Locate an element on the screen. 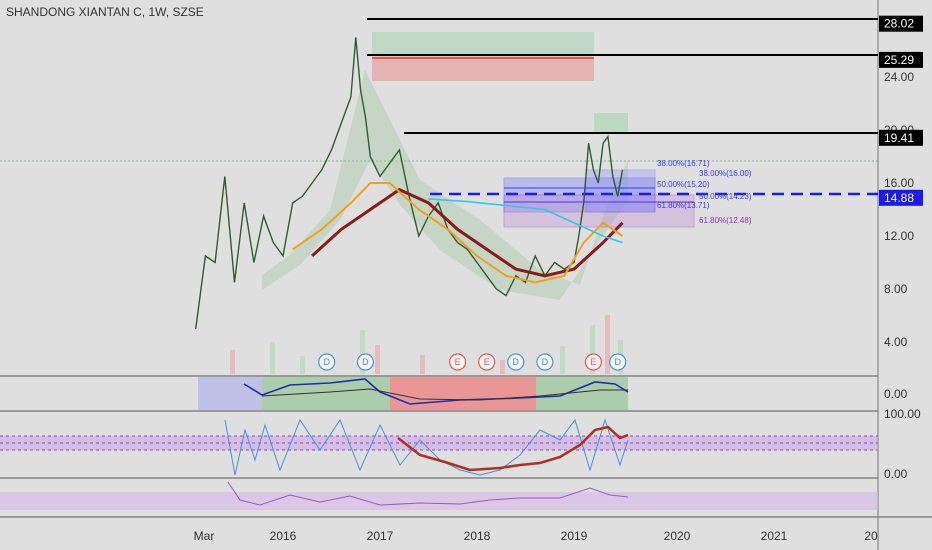 This screenshot has width=932, height=550. price-level-tag-label: 28.02 is located at coordinates (899, 24).